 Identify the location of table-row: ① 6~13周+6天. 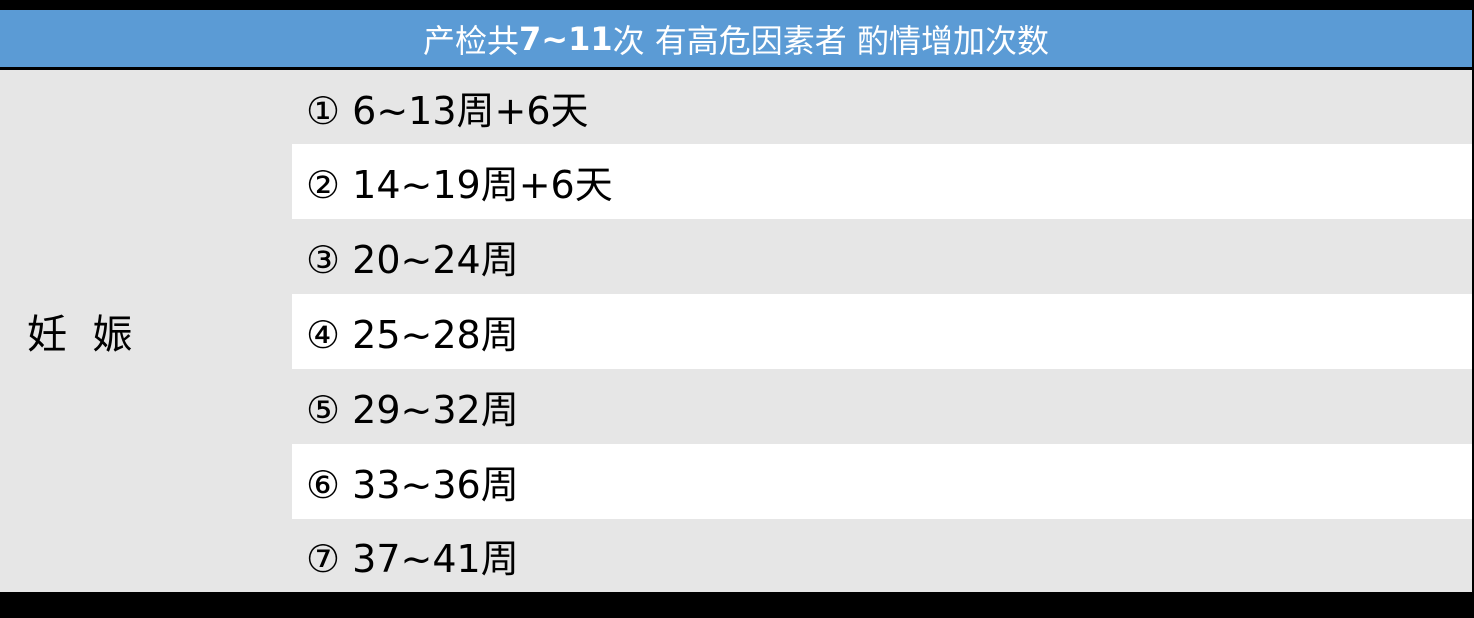
(882, 107).